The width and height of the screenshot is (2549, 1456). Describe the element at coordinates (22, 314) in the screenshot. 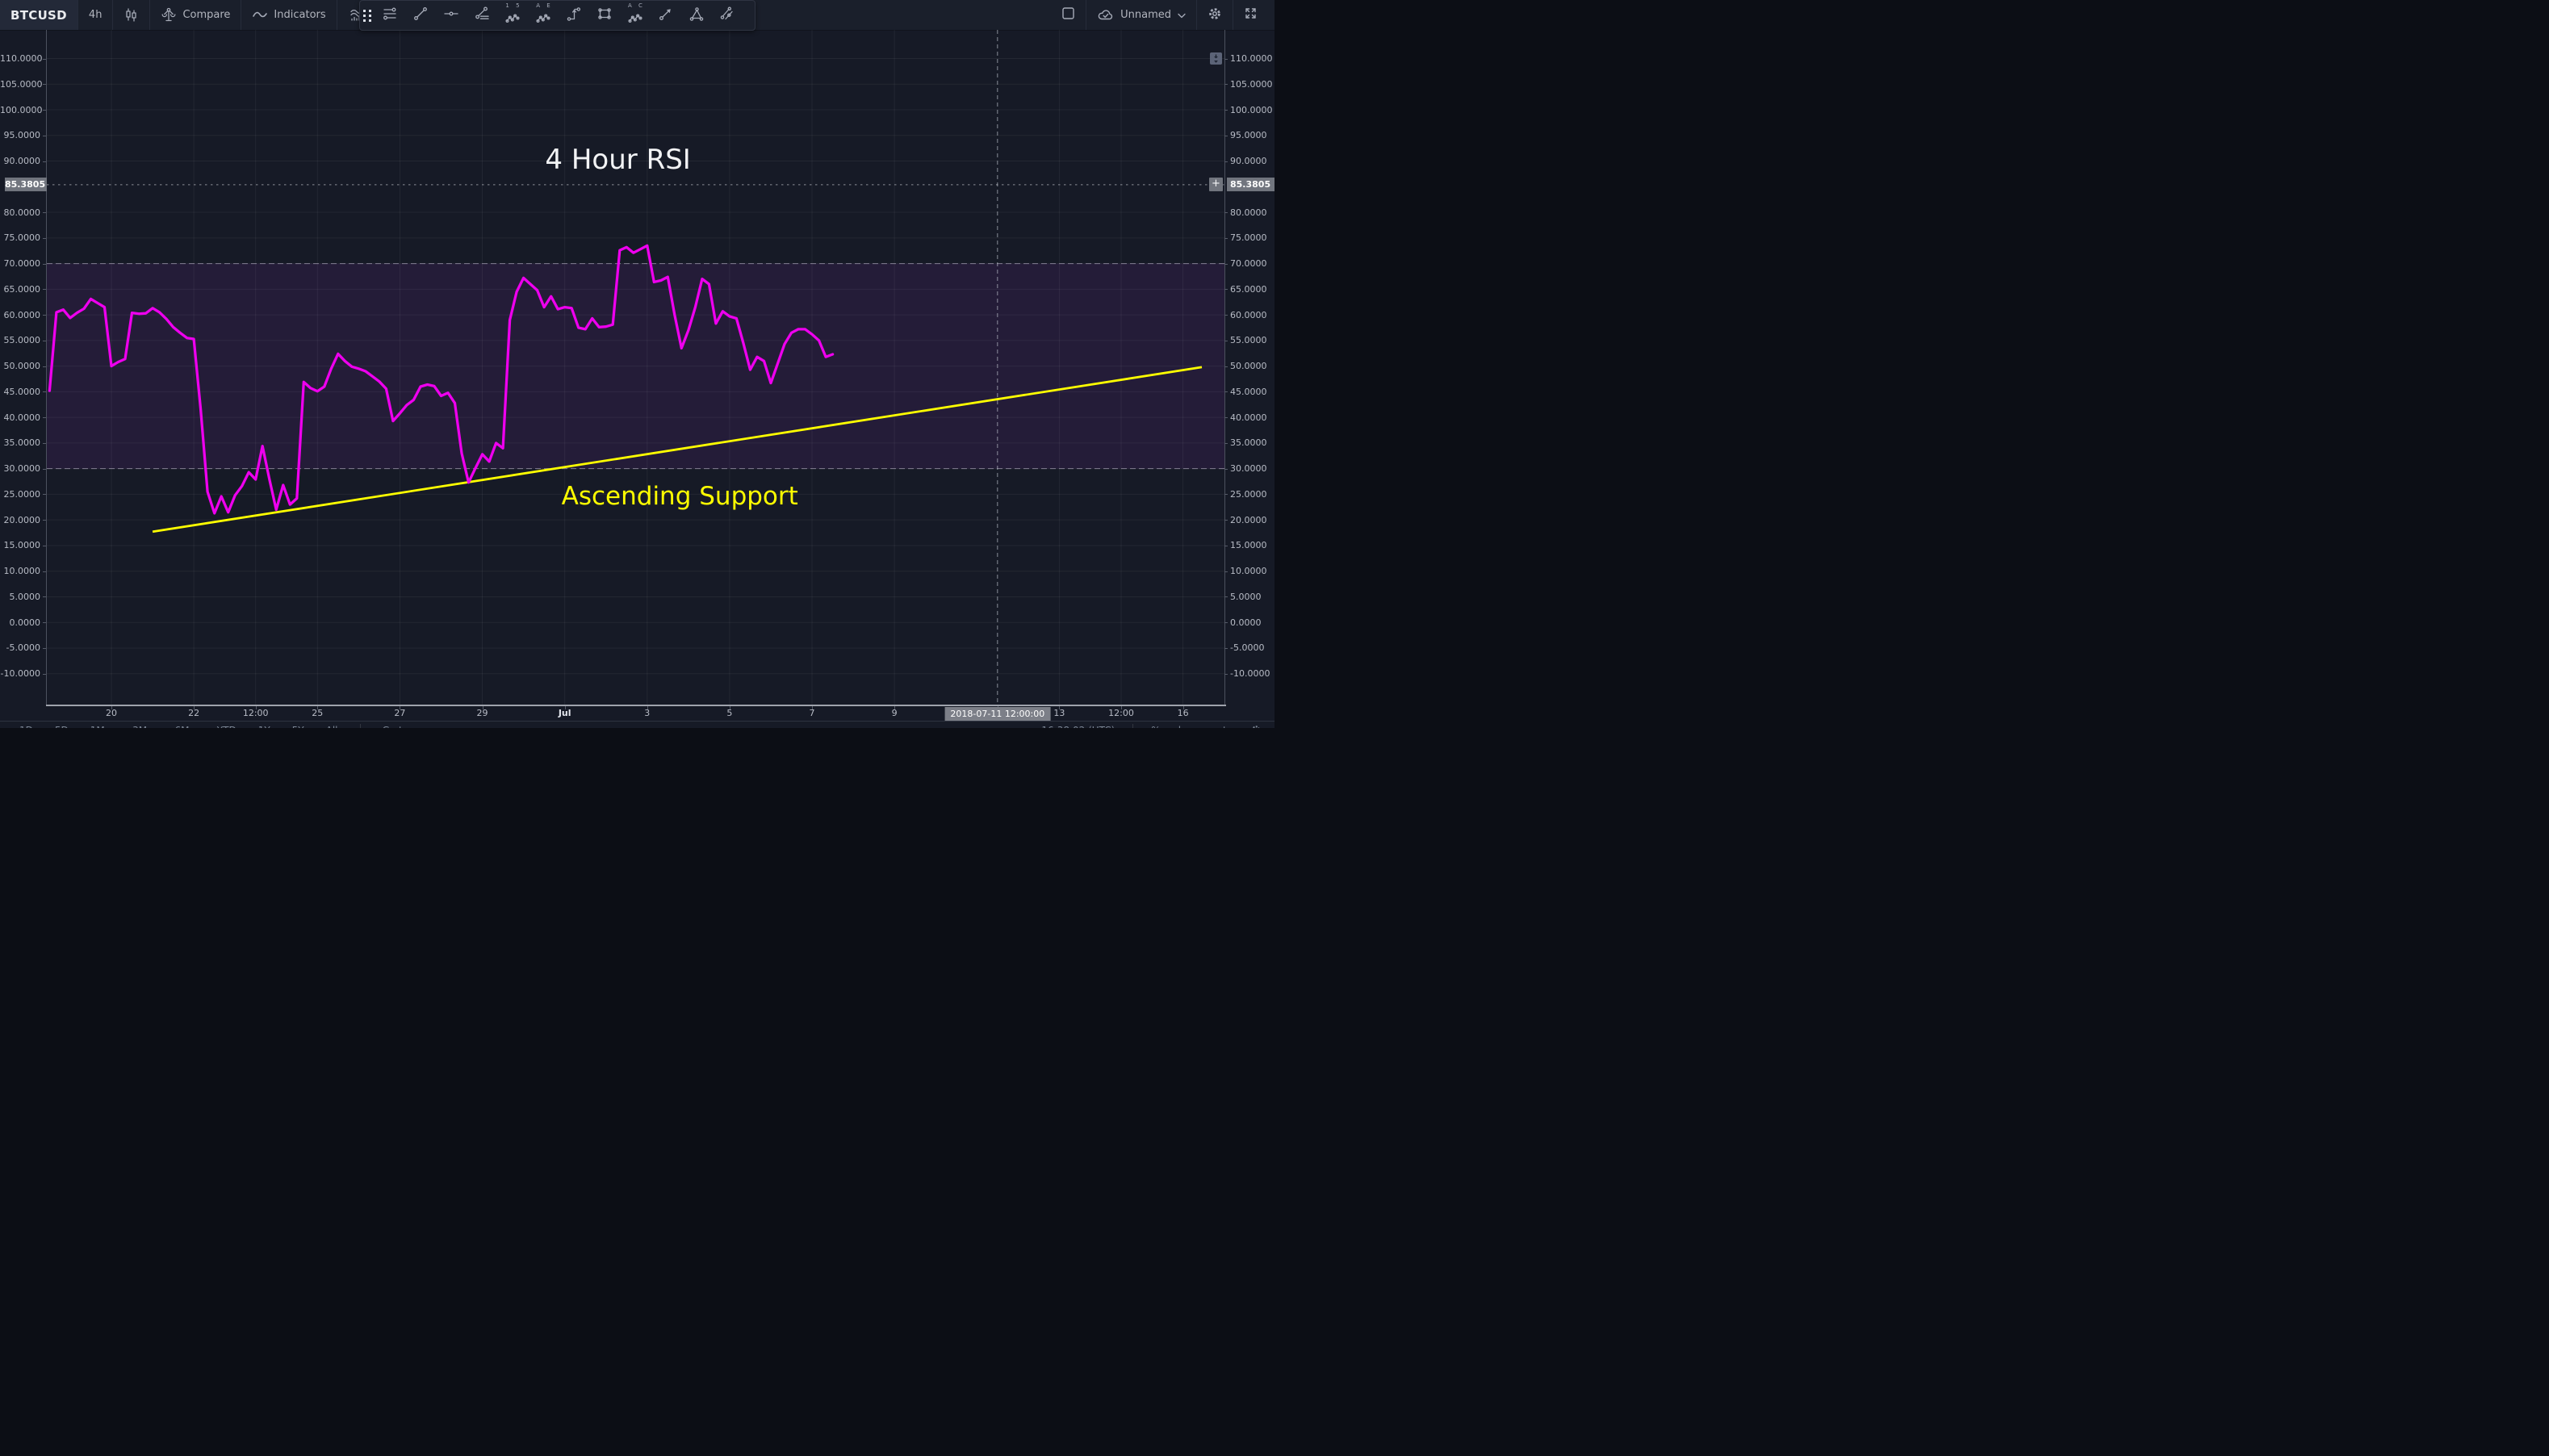

I see `y-axis-label: 60.0000` at that location.